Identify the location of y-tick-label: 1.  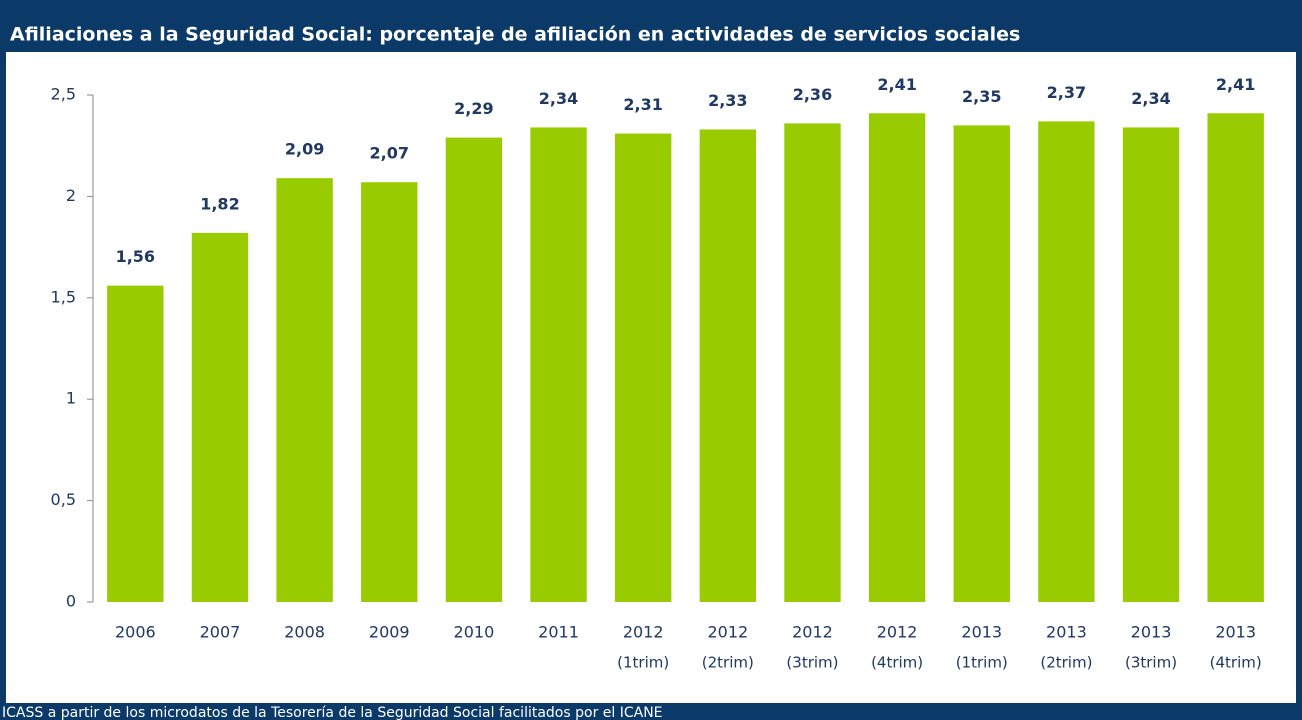
(71, 398).